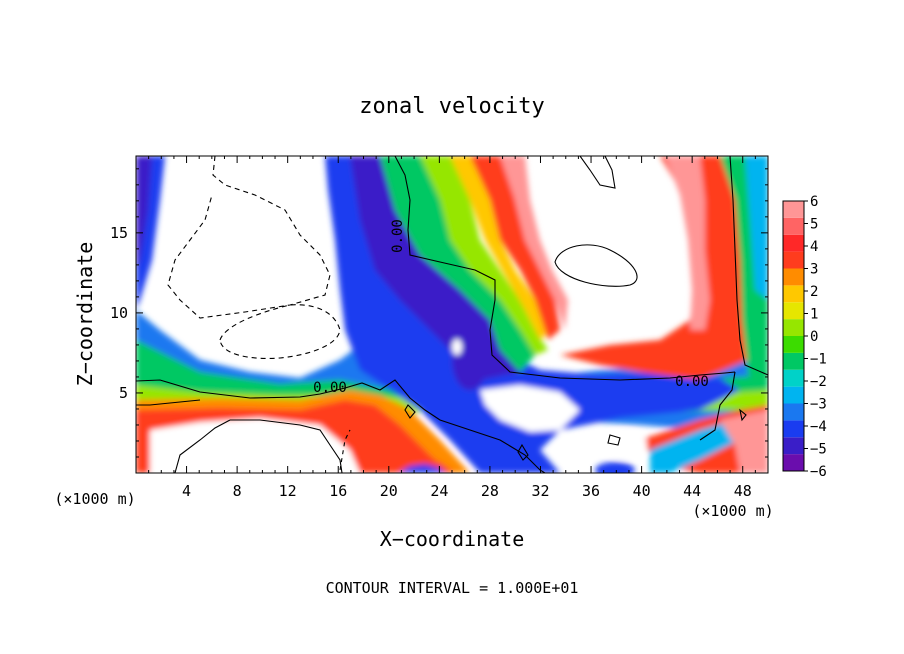 The width and height of the screenshot is (904, 654). Describe the element at coordinates (732, 511) in the screenshot. I see `x-unit-right: (×1000 m)` at that location.